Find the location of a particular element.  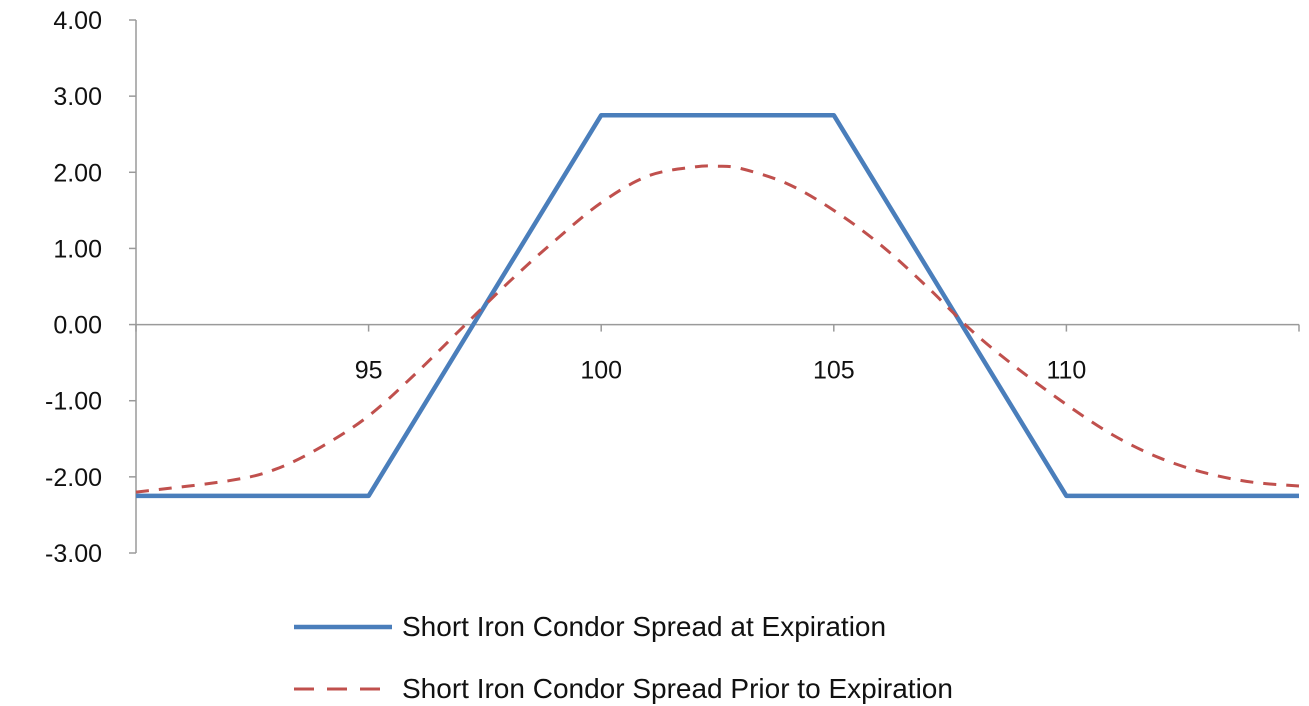

y-tick-label: -2.00 is located at coordinates (73, 478).